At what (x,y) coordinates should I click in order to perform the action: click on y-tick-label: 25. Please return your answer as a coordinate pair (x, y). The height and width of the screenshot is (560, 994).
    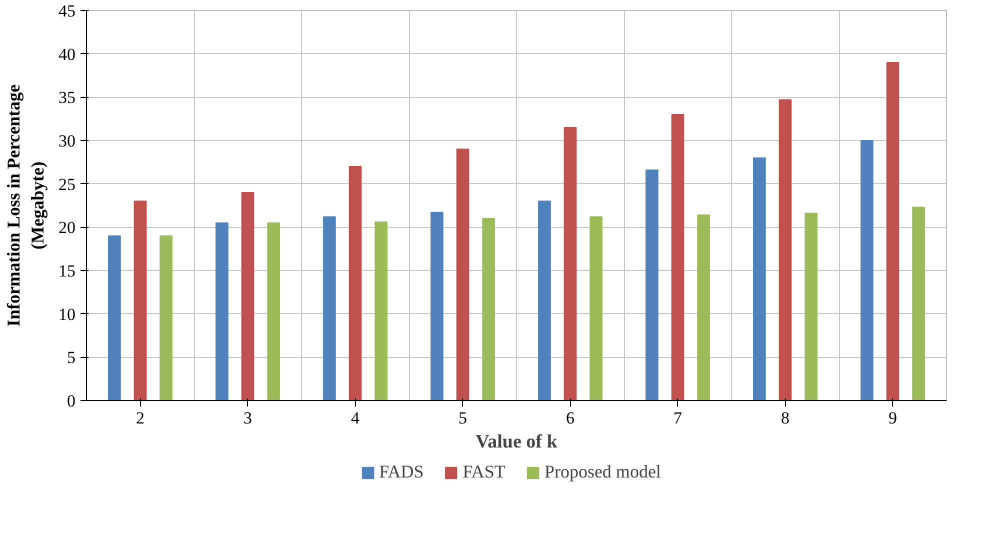
    Looking at the image, I should click on (67, 184).